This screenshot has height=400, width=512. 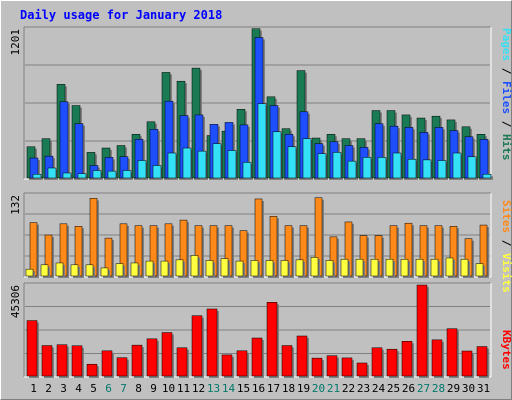 I want to click on day-label: 27, so click(x=423, y=388).